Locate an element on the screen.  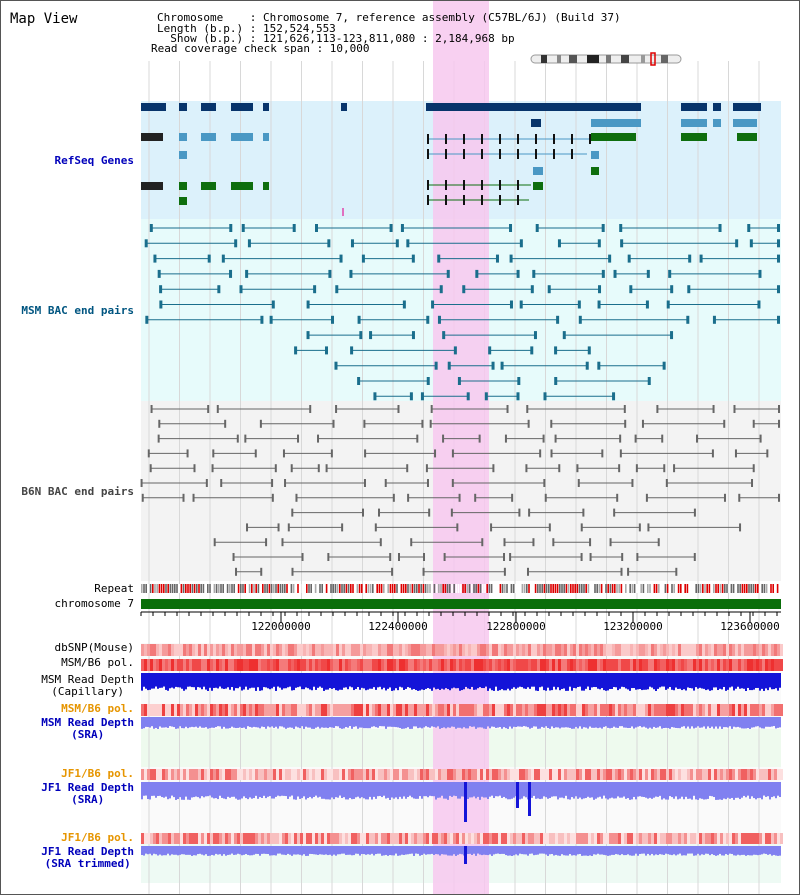
track-label-dbsnp: dbSNP(Mouse) is located at coordinates (94, 647).